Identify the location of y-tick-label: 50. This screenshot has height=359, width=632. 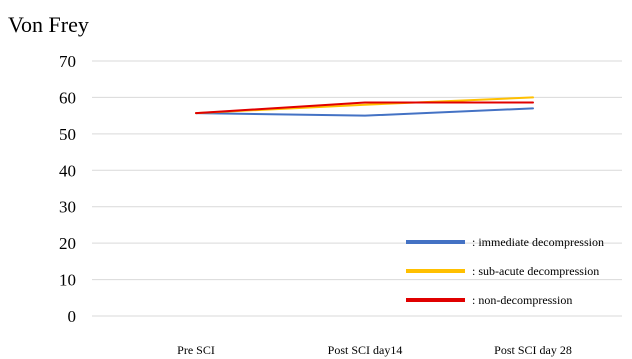
(67, 134).